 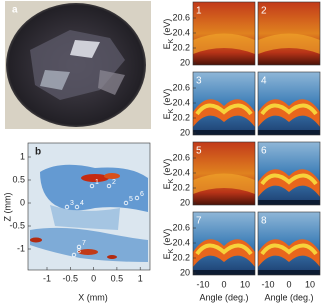 I want to click on y-tick-label: -1, so click(x=21, y=248).